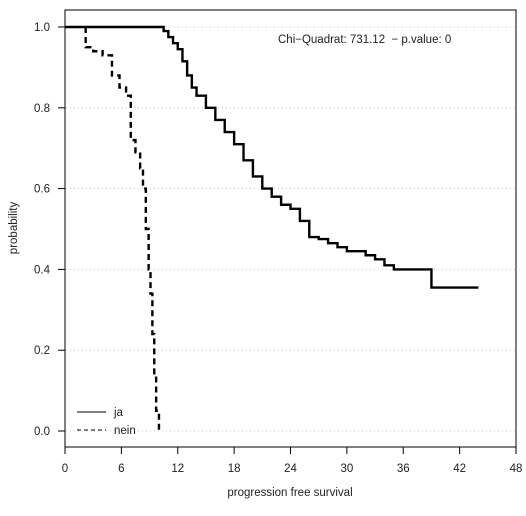 The width and height of the screenshot is (526, 516). What do you see at coordinates (42, 109) in the screenshot?
I see `y-tick-label: 0.8` at bounding box center [42, 109].